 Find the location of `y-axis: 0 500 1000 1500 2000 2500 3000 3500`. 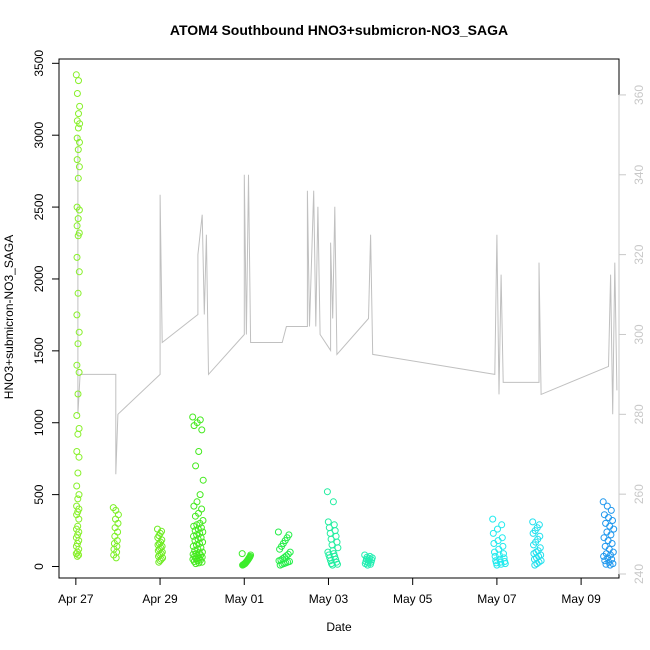

y-axis: 0 500 1000 1500 2000 2500 3000 3500 is located at coordinates (46, 310).